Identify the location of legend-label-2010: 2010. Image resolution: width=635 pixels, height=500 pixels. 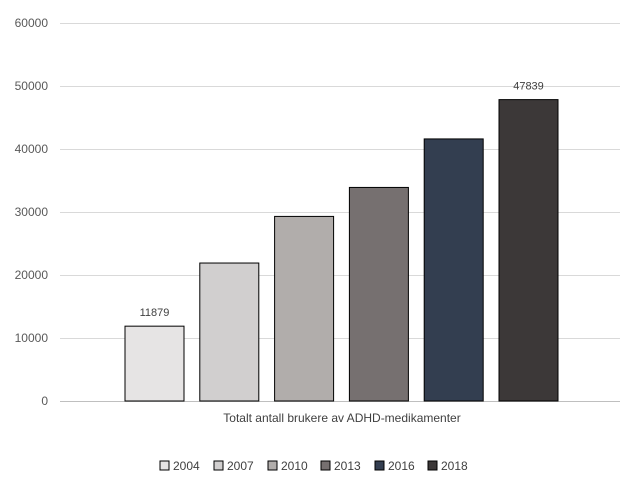
(294, 466).